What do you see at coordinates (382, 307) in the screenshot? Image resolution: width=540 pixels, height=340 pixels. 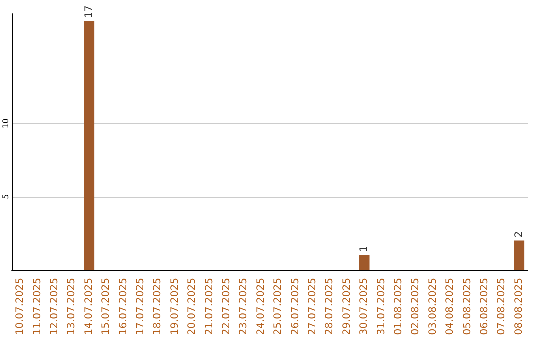 I see `x-tick-label: 31.07.2025` at bounding box center [382, 307].